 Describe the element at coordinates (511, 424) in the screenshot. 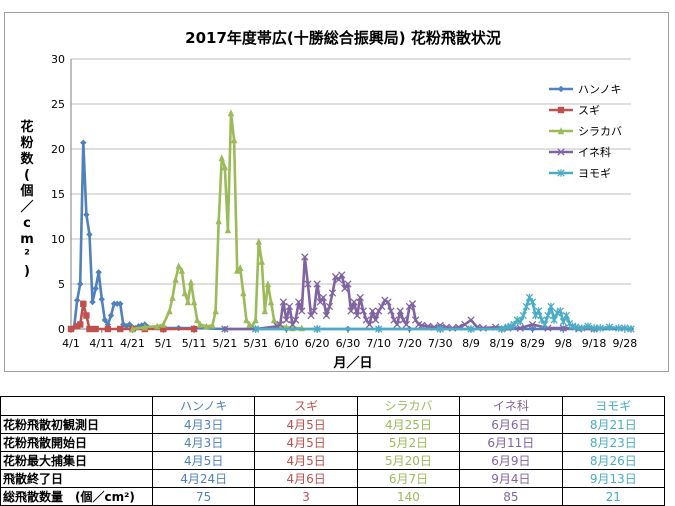

I see `table-cell: 6月6日` at that location.